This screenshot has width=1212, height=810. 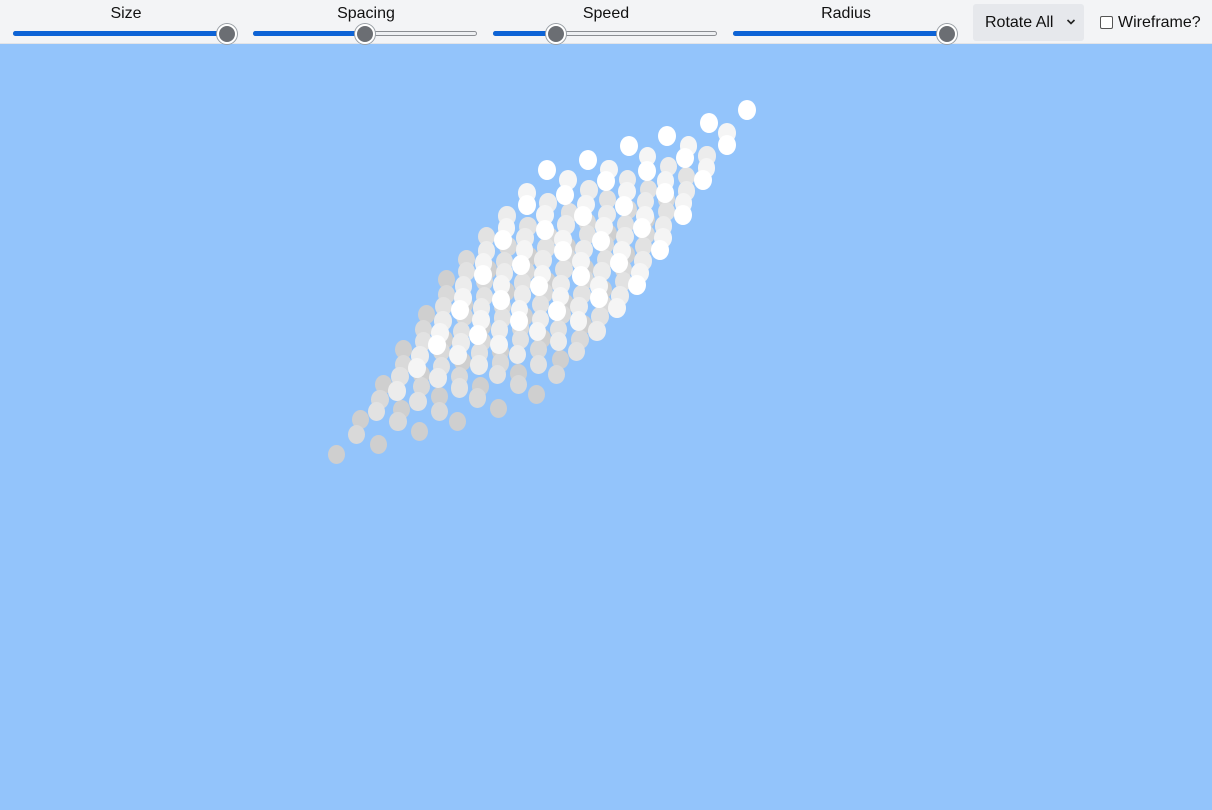 I want to click on wireframe-checkbox, so click(x=1106, y=22).